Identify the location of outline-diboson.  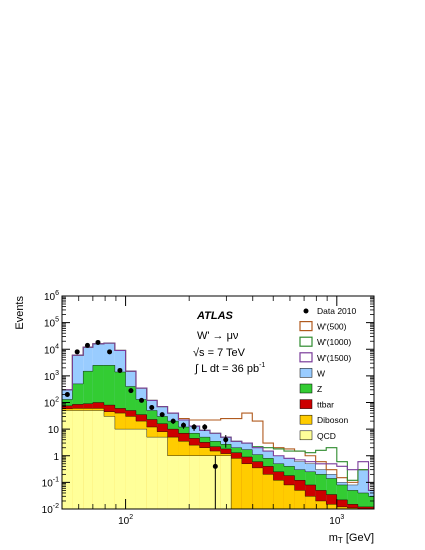
(218, 459).